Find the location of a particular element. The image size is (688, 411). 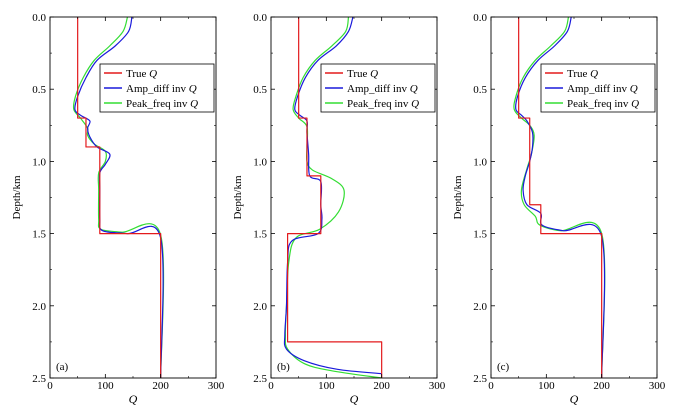

panel-label: (c) is located at coordinates (503, 367).